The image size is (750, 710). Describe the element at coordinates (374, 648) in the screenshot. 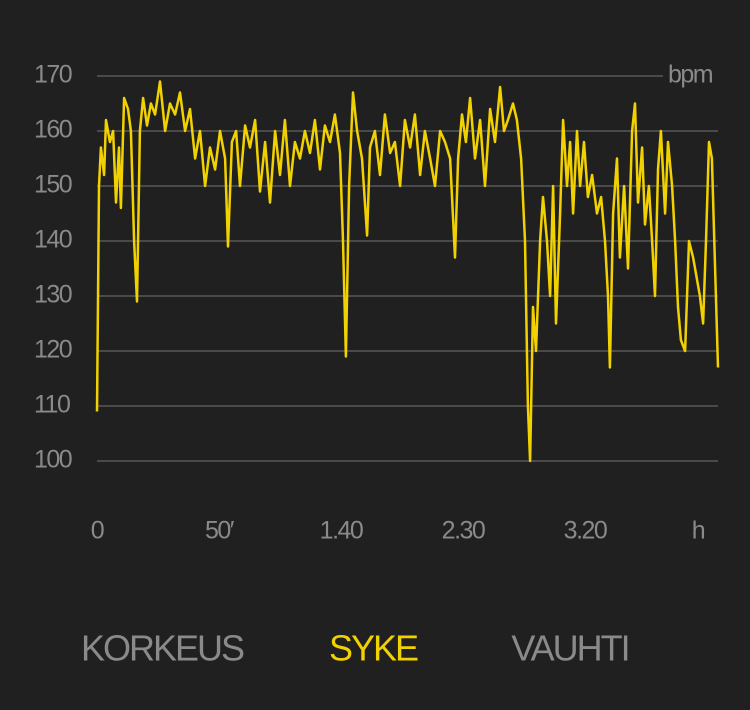

I see `tab: SYKE` at that location.